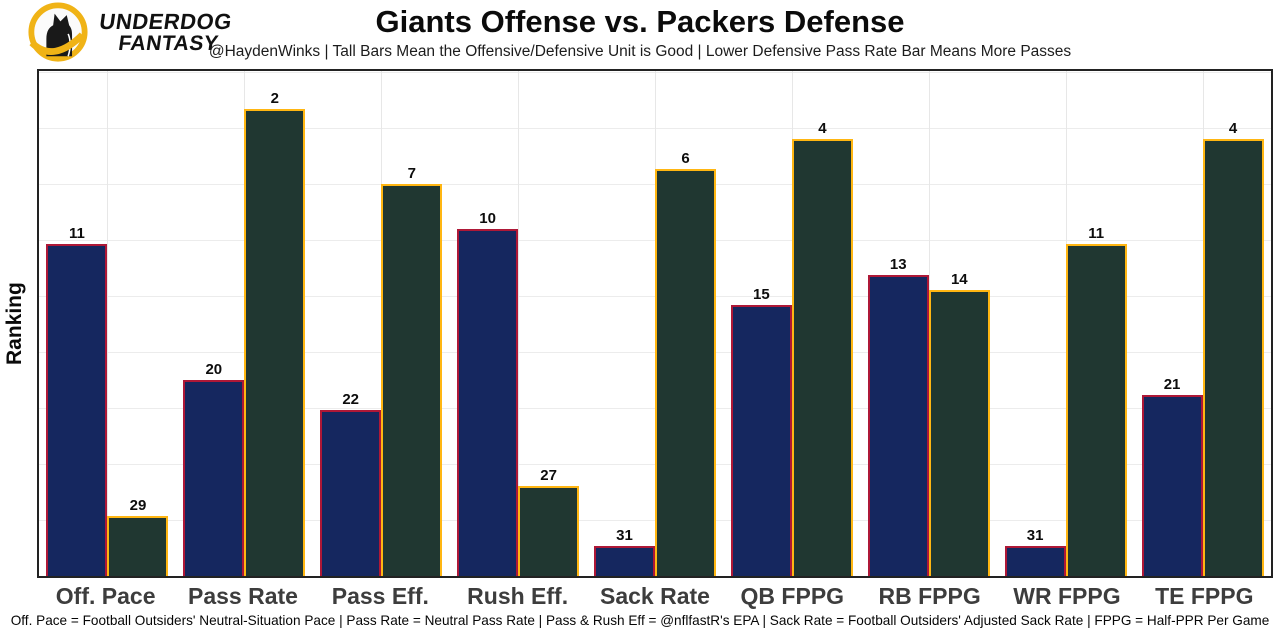 Image resolution: width=1280 pixels, height=640 pixels. I want to click on bar-column: 6, so click(686, 323).